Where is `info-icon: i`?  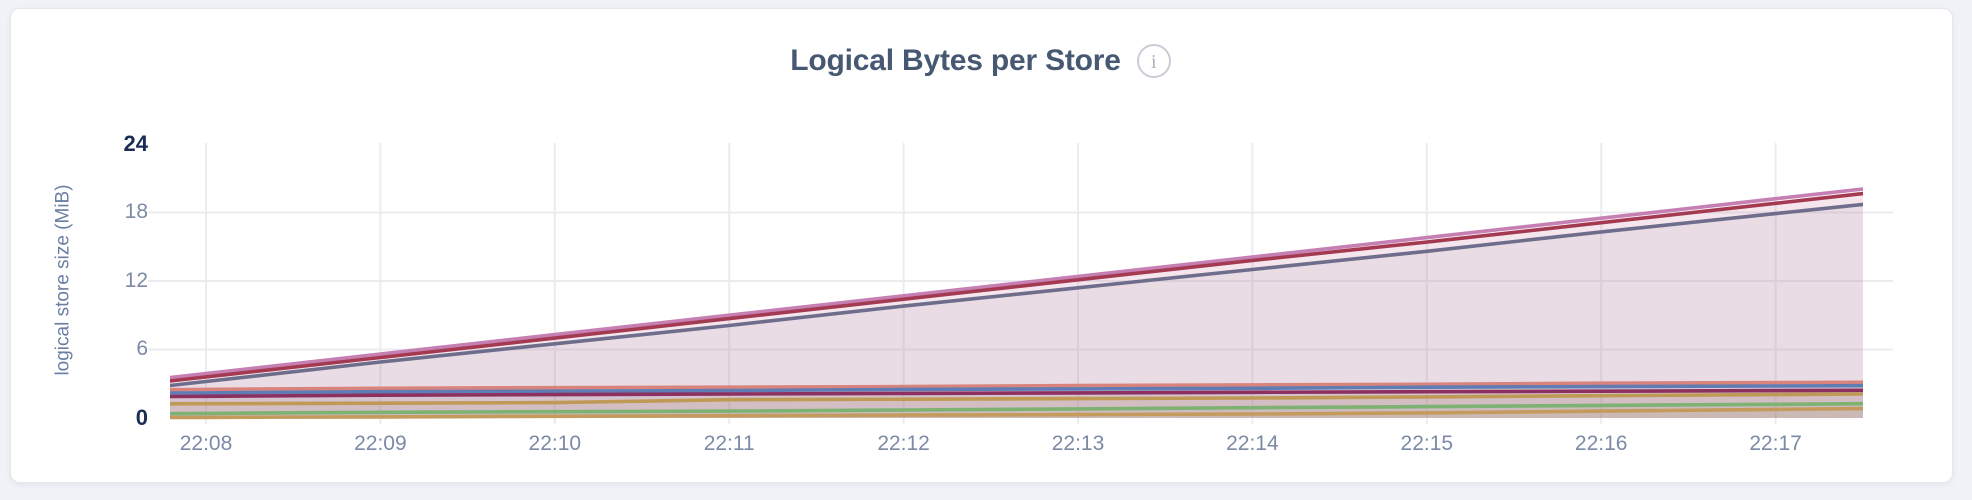 info-icon: i is located at coordinates (1153, 61).